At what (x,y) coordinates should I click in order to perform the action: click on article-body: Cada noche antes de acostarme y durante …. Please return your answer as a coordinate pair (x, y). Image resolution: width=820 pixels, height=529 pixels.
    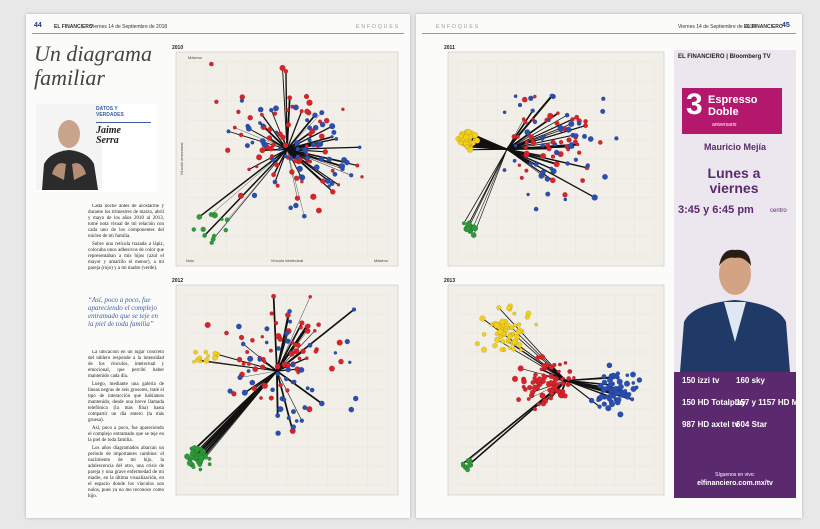
    Looking at the image, I should click on (126, 247).